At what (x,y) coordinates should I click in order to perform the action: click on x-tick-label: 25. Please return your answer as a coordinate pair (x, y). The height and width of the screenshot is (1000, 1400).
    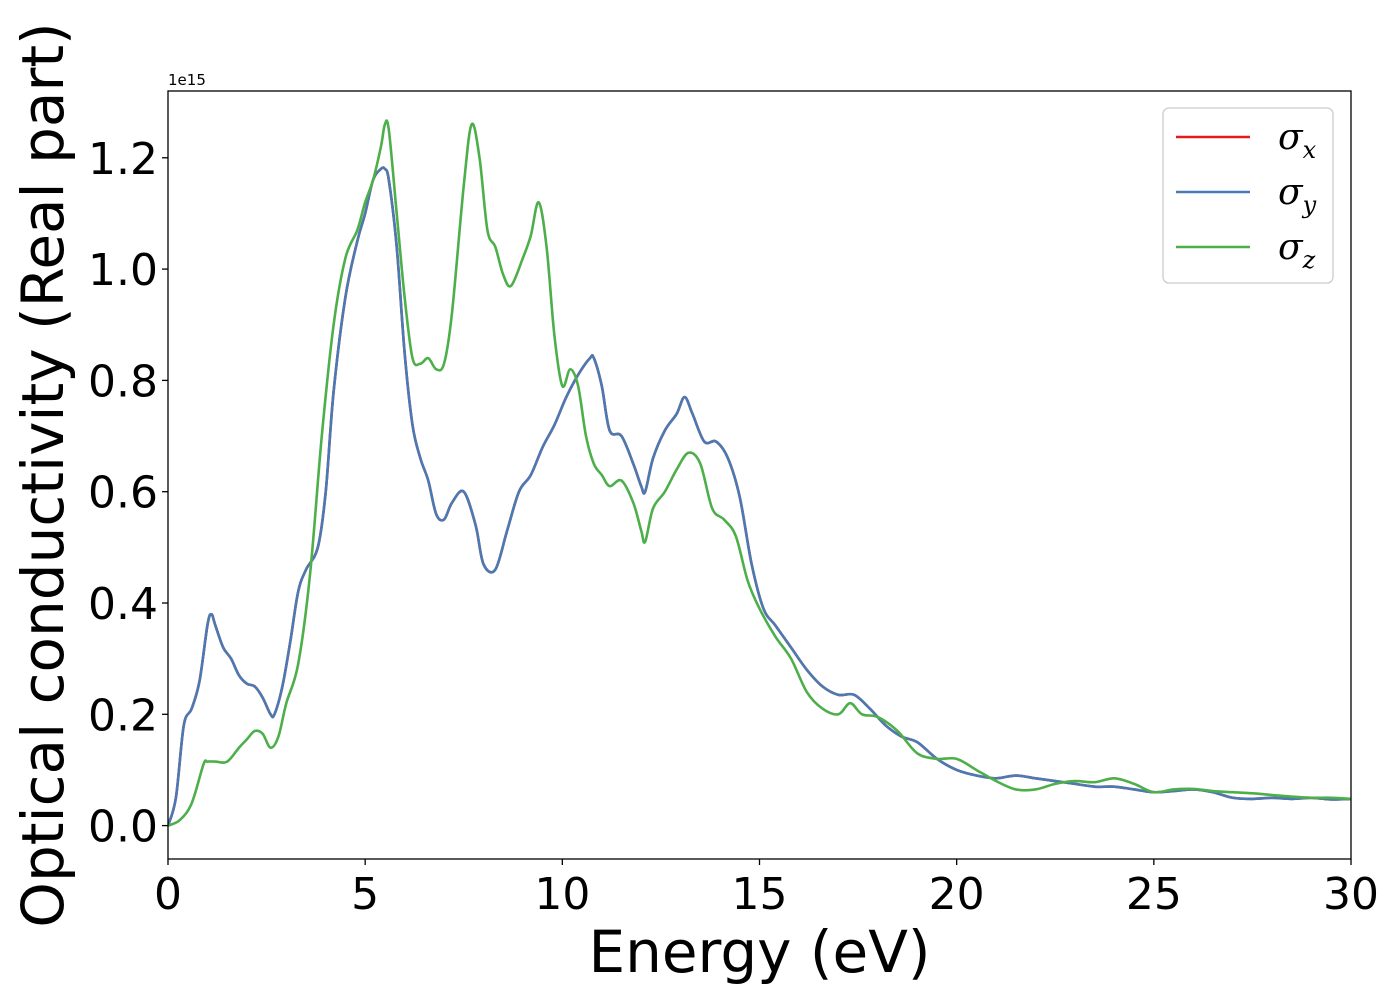
    Looking at the image, I should click on (1154, 894).